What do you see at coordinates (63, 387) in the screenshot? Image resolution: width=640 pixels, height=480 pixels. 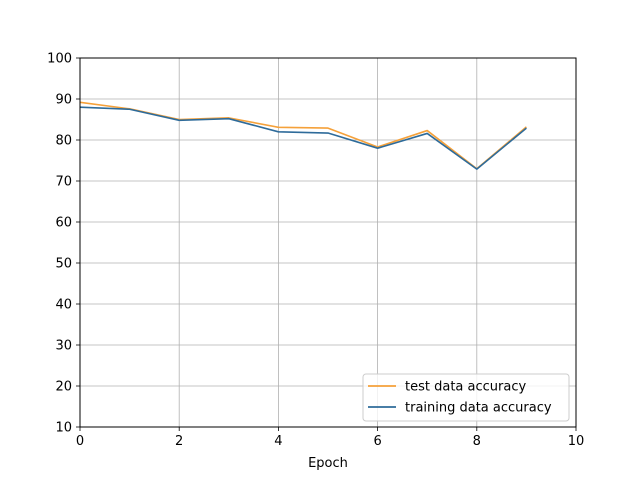 I see `y-tick-label: 20` at bounding box center [63, 387].